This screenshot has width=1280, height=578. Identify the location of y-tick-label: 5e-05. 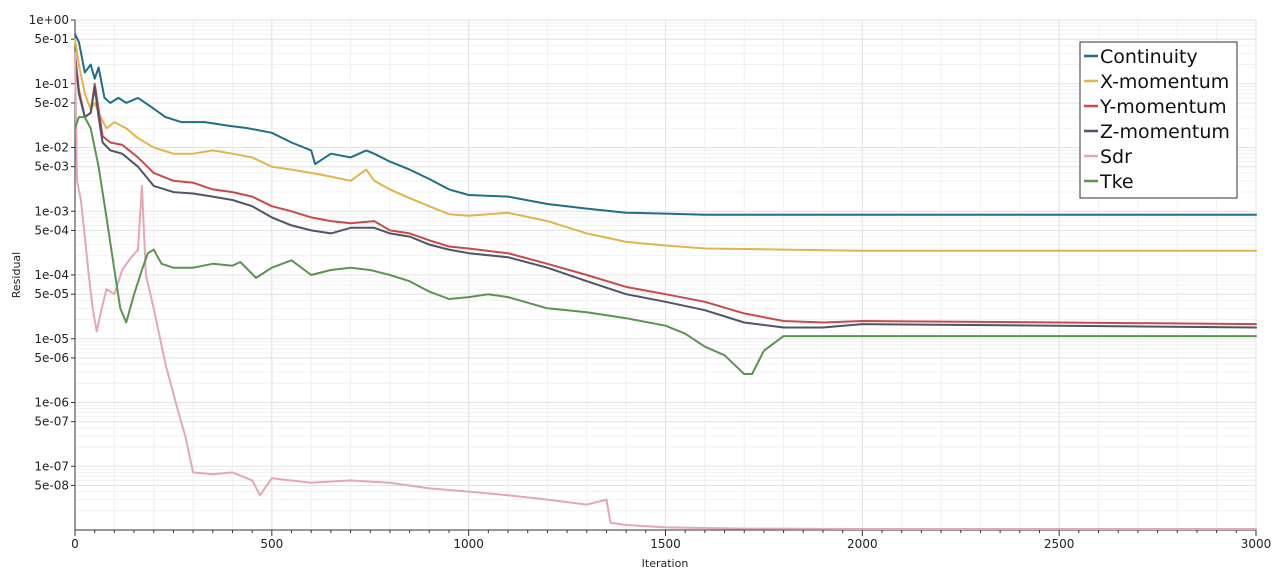
(51, 294).